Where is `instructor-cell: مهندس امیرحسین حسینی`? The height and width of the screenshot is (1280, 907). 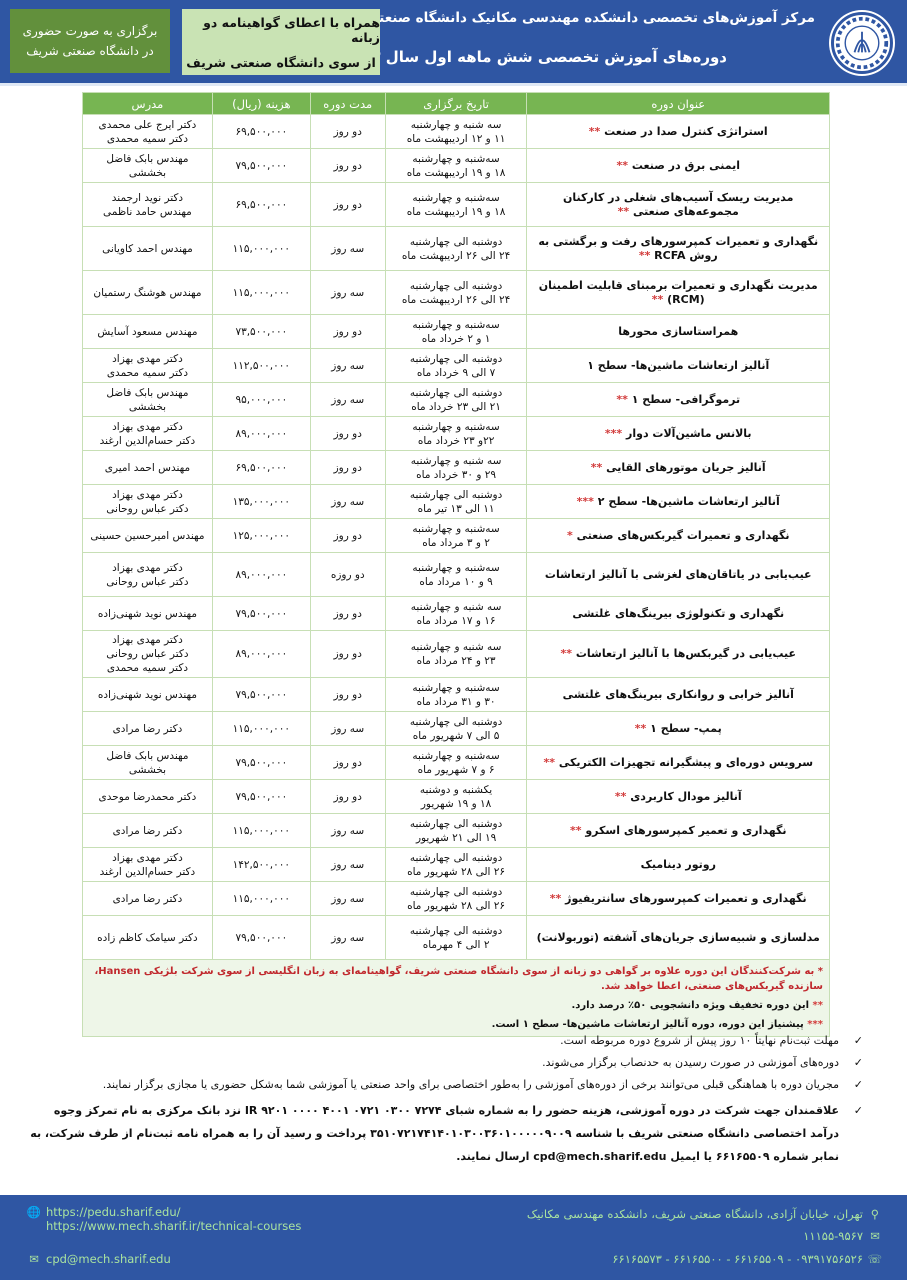 instructor-cell: مهندس امیرحسین حسینی is located at coordinates (147, 535).